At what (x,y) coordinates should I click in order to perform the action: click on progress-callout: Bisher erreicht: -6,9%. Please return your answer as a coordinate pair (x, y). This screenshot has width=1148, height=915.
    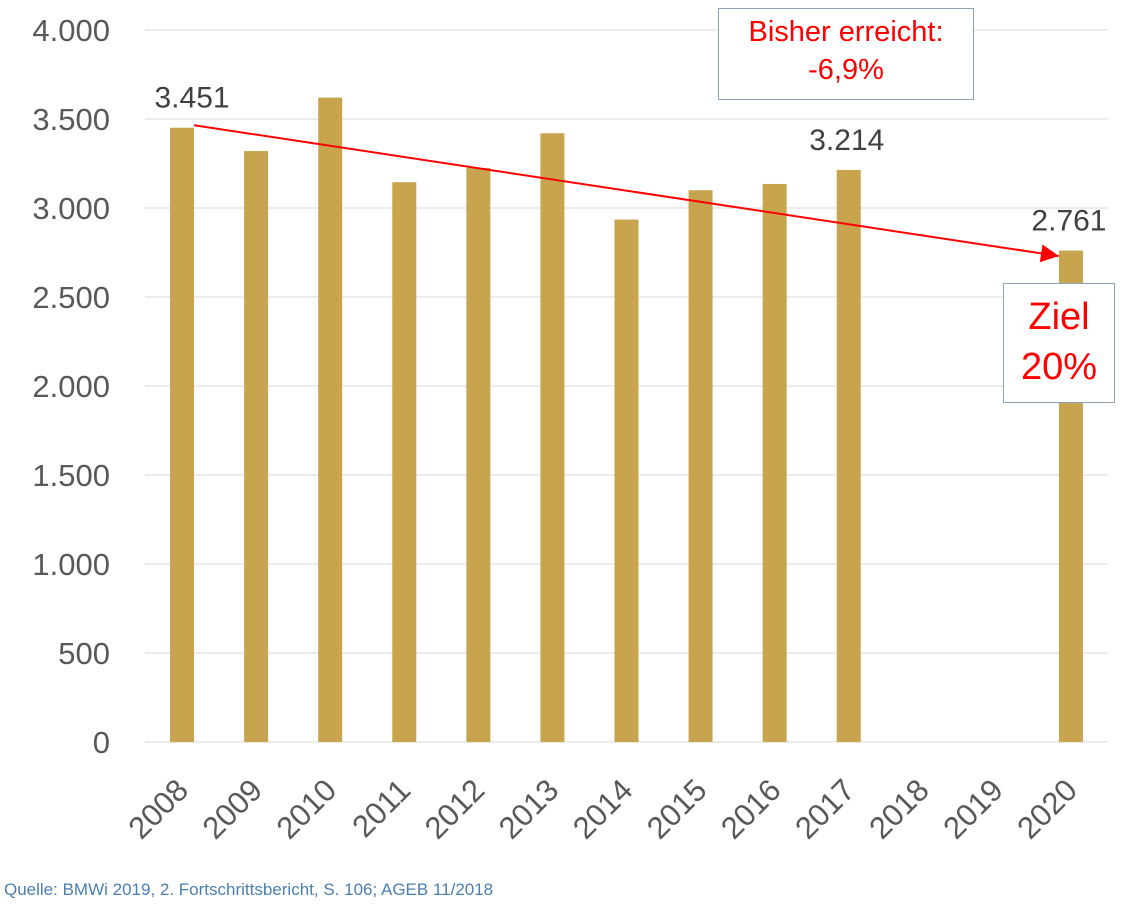
    Looking at the image, I should click on (846, 54).